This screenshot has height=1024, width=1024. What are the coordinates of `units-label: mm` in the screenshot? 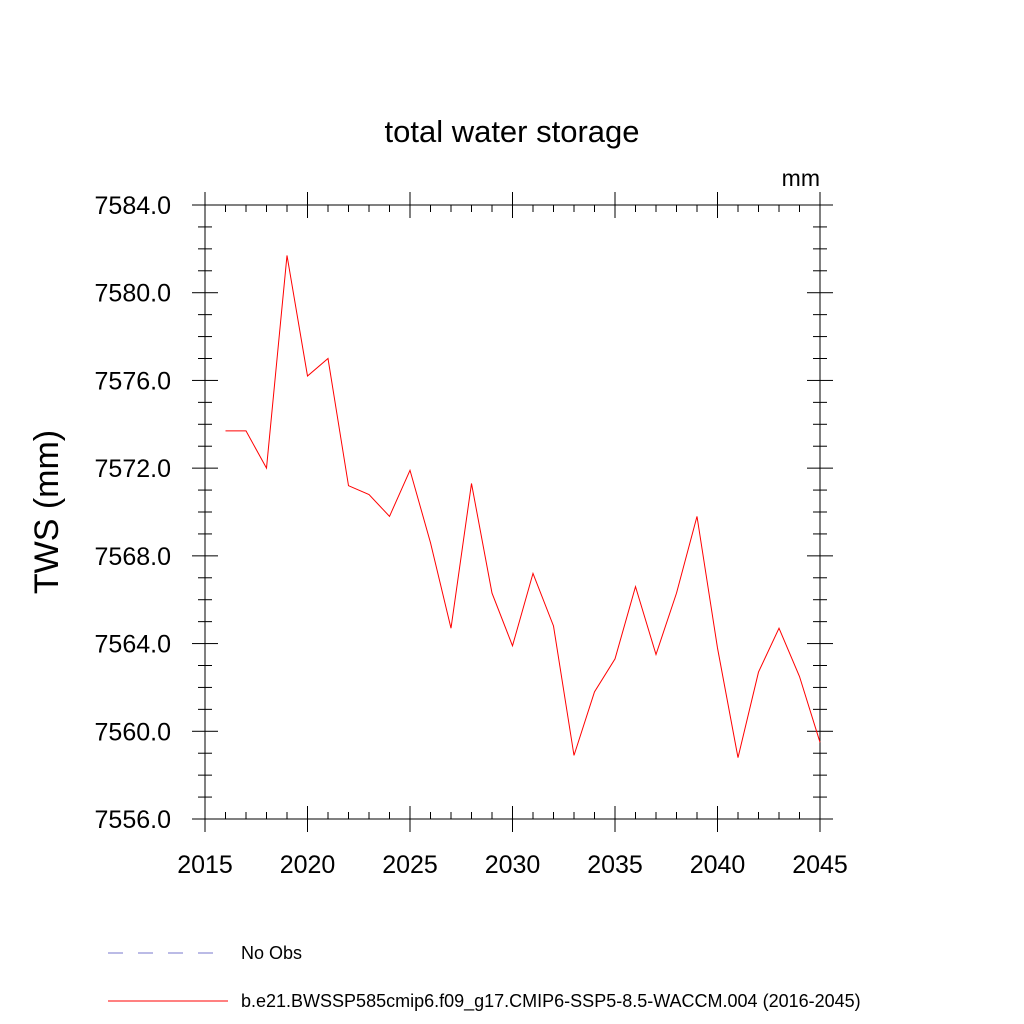 It's located at (801, 178).